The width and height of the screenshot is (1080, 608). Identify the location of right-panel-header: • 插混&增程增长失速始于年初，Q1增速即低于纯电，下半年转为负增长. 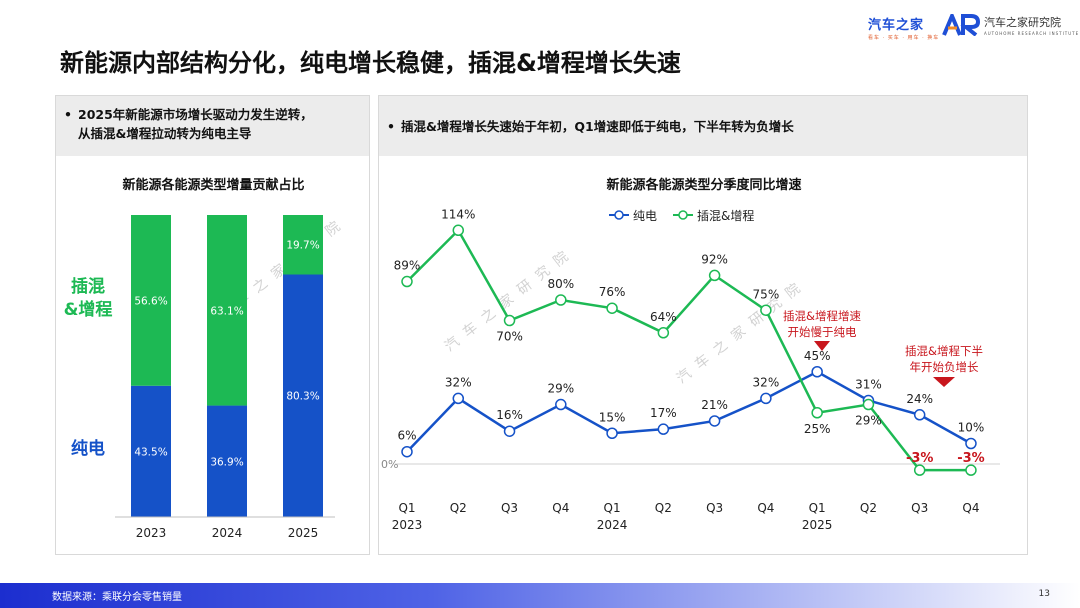
(703, 126).